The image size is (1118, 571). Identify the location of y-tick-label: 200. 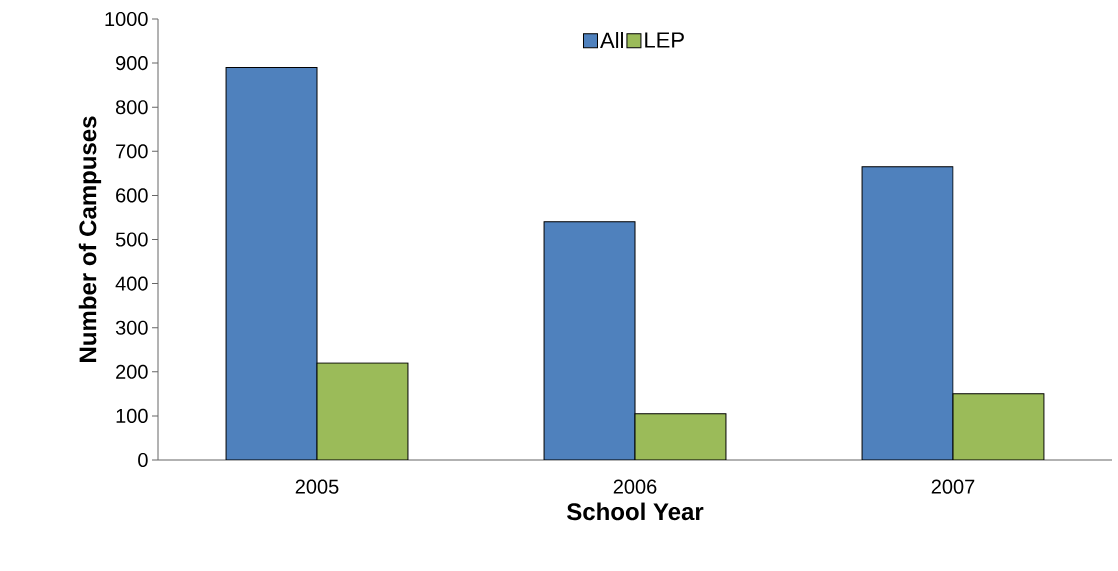
(132, 371).